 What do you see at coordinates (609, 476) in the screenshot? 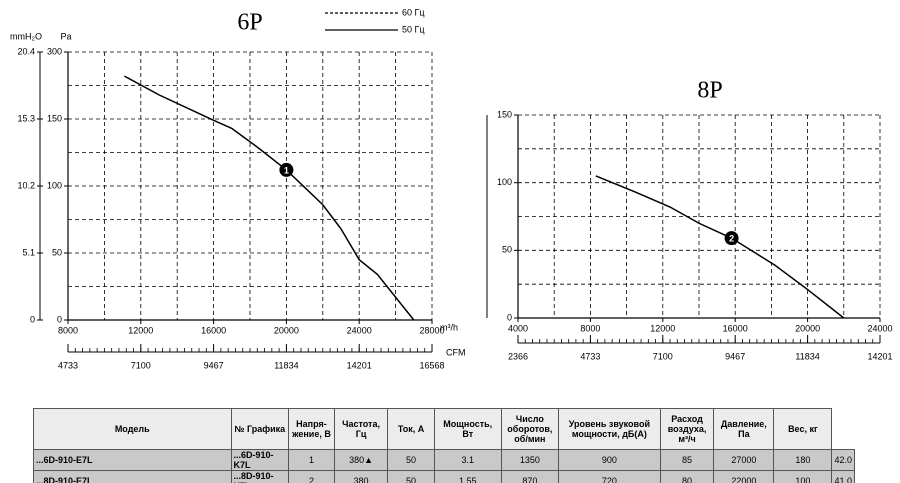
I see `table-cell: 720` at bounding box center [609, 476].